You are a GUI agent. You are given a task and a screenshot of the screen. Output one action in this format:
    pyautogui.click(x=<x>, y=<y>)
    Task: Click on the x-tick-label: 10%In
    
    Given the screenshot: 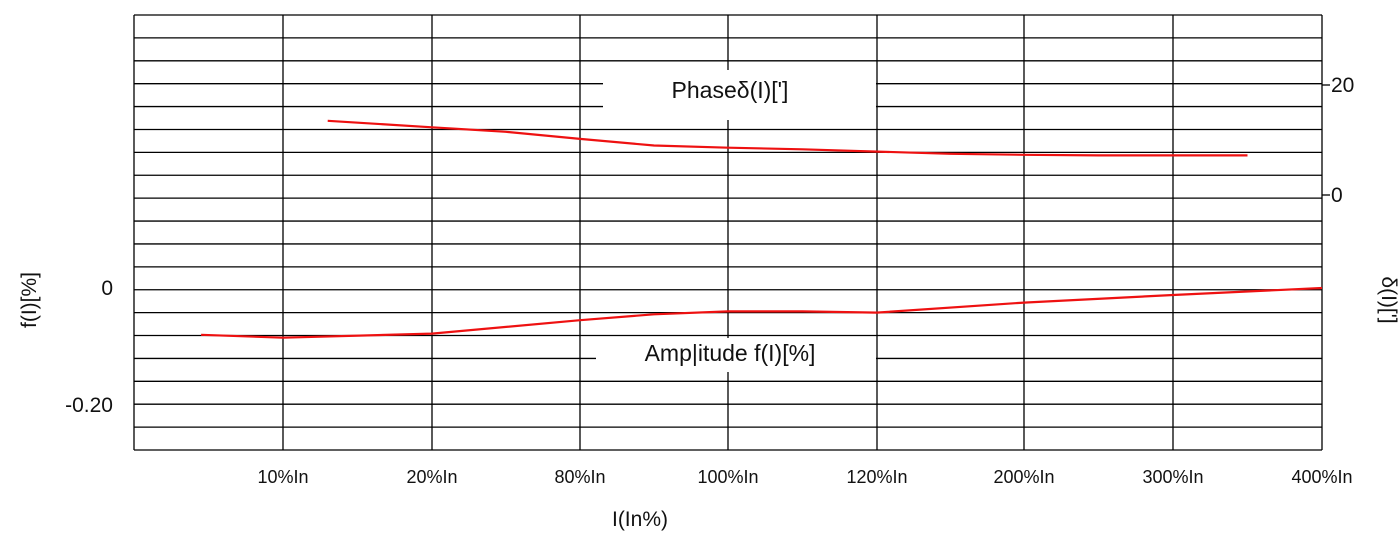 What is the action you would take?
    pyautogui.click(x=282, y=477)
    